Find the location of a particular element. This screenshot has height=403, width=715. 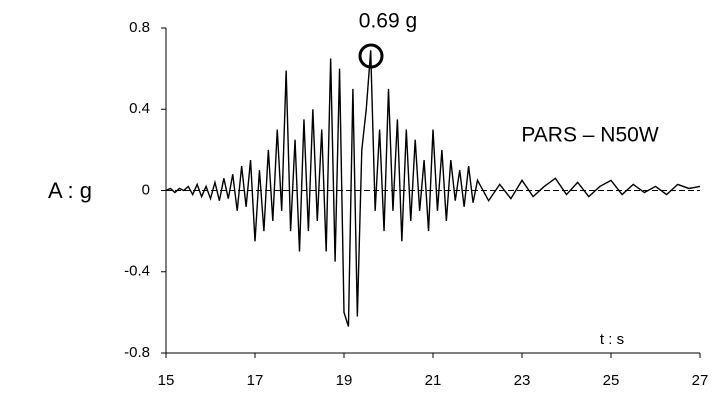

y-tick-label: 0.4 is located at coordinates (139, 108).